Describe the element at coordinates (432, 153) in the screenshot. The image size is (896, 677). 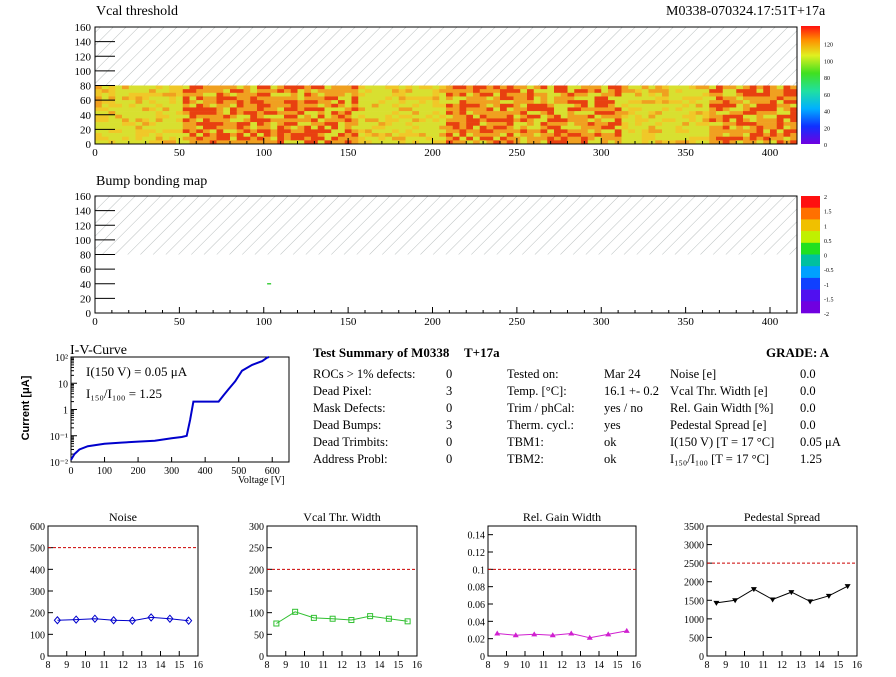
I see `x-tick-label: 200` at that location.